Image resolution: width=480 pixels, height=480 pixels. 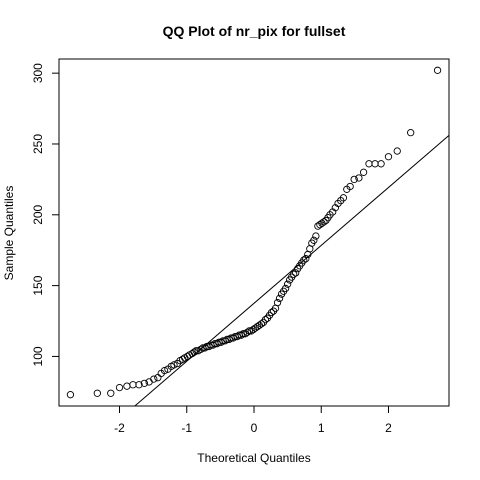 I want to click on x-axis-label: Theoretical Quantiles, so click(x=253, y=458).